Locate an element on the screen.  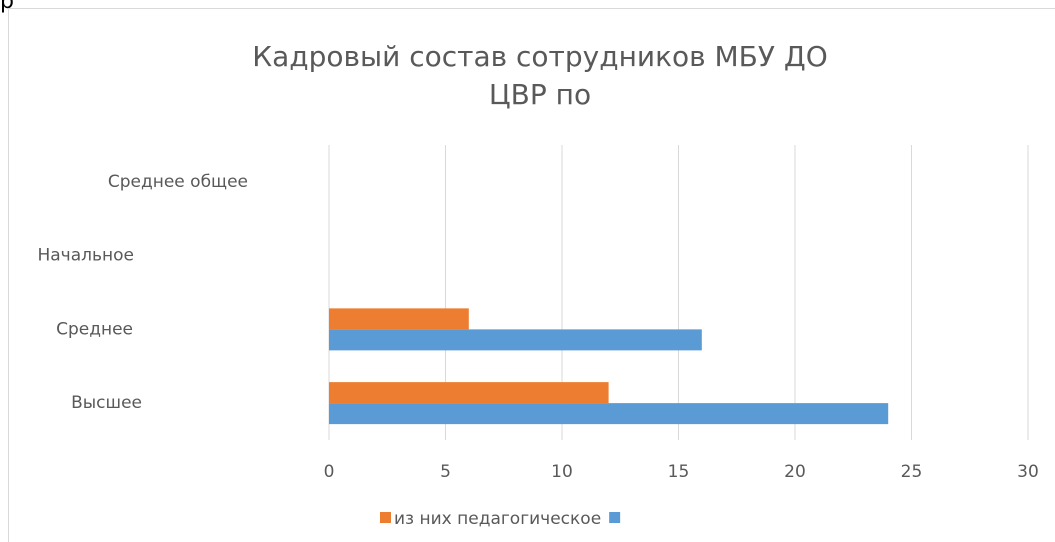
chart-title: Кадровый состав сотрудников МБУ ДО is located at coordinates (540, 56).